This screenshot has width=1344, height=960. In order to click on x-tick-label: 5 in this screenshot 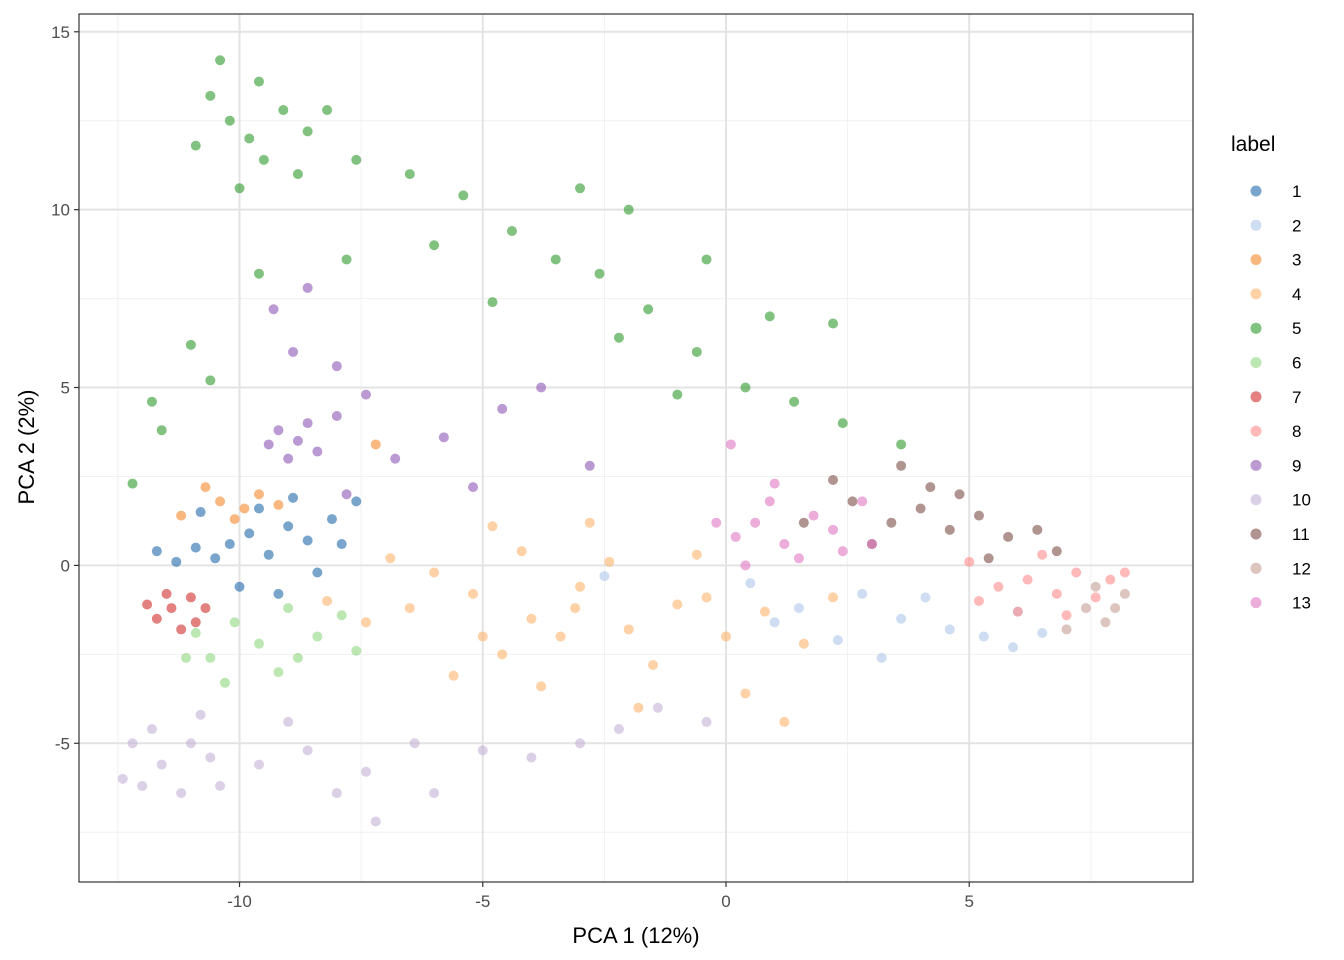, I will do `click(968, 901)`.